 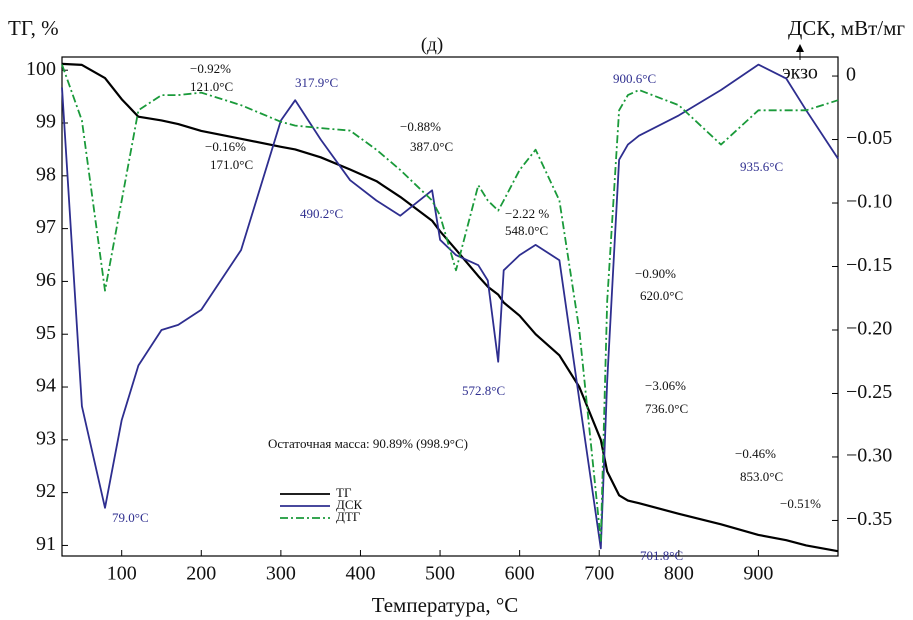 I want to click on y-tick-label: 91, so click(x=46, y=544).